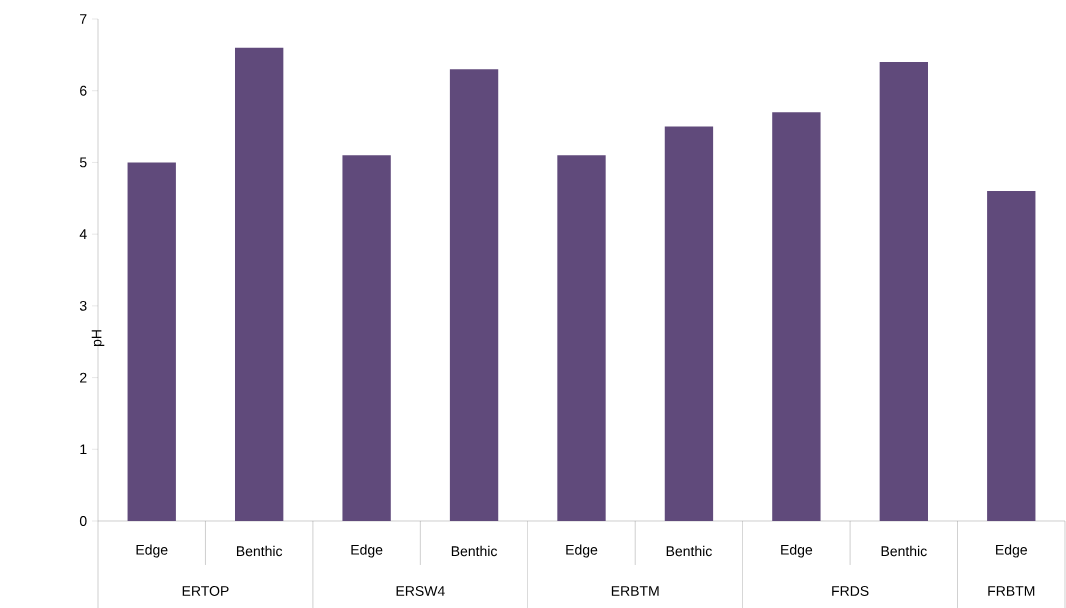 The width and height of the screenshot is (1066, 608). Describe the element at coordinates (83, 377) in the screenshot. I see `y-tick-label: 2` at that location.